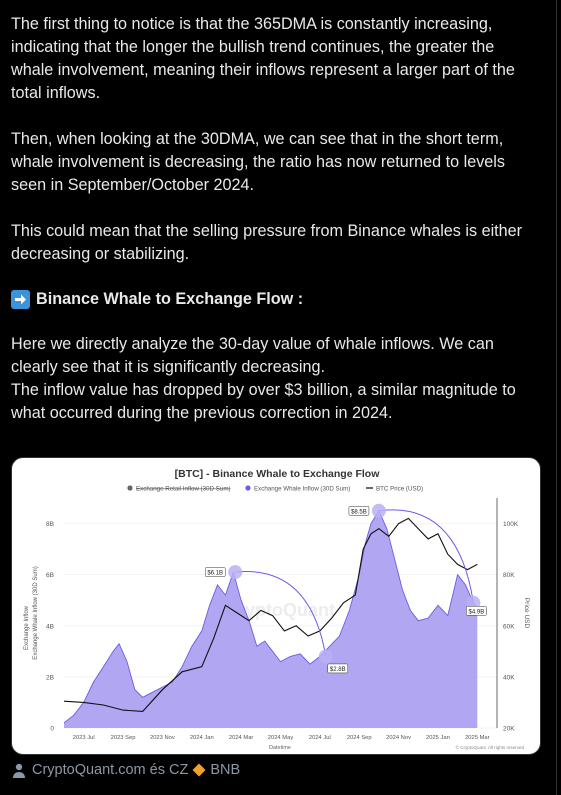 This screenshot has height=795, width=561. I want to click on y-left-outer-label: Exchange Inflow, so click(27, 627).